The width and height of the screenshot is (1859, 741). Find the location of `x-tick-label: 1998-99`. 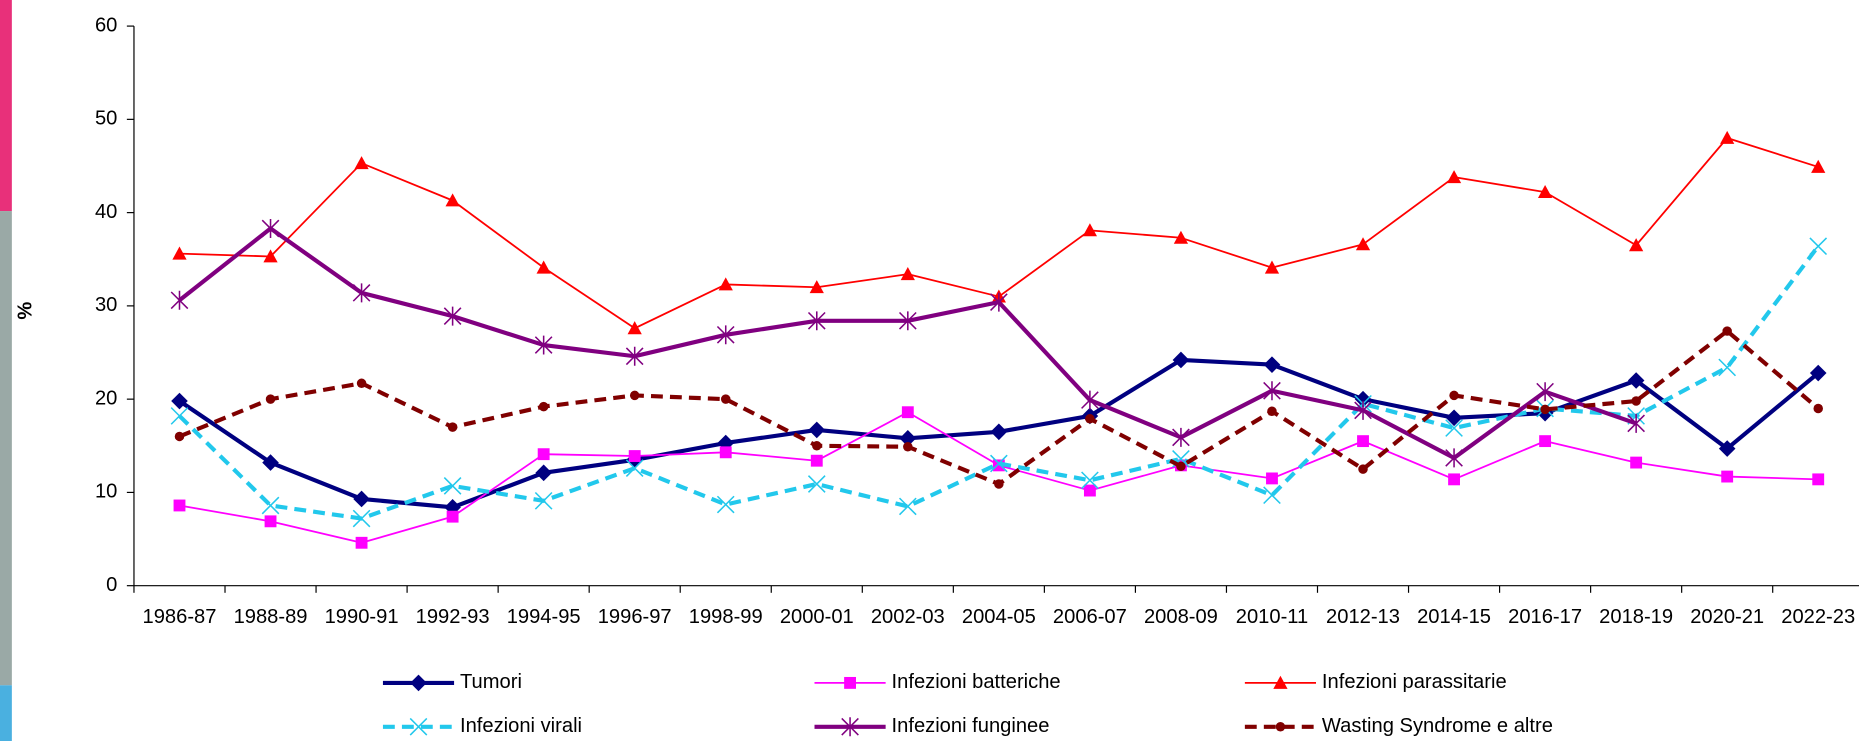

x-tick-label: 1998-99 is located at coordinates (726, 617).